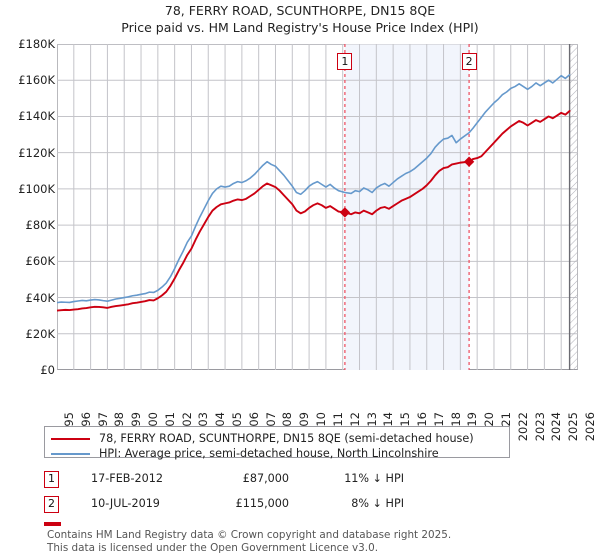 This screenshot has width=600, height=560. What do you see at coordinates (36, 80) in the screenshot?
I see `y-tick-label: £160K` at bounding box center [36, 80].